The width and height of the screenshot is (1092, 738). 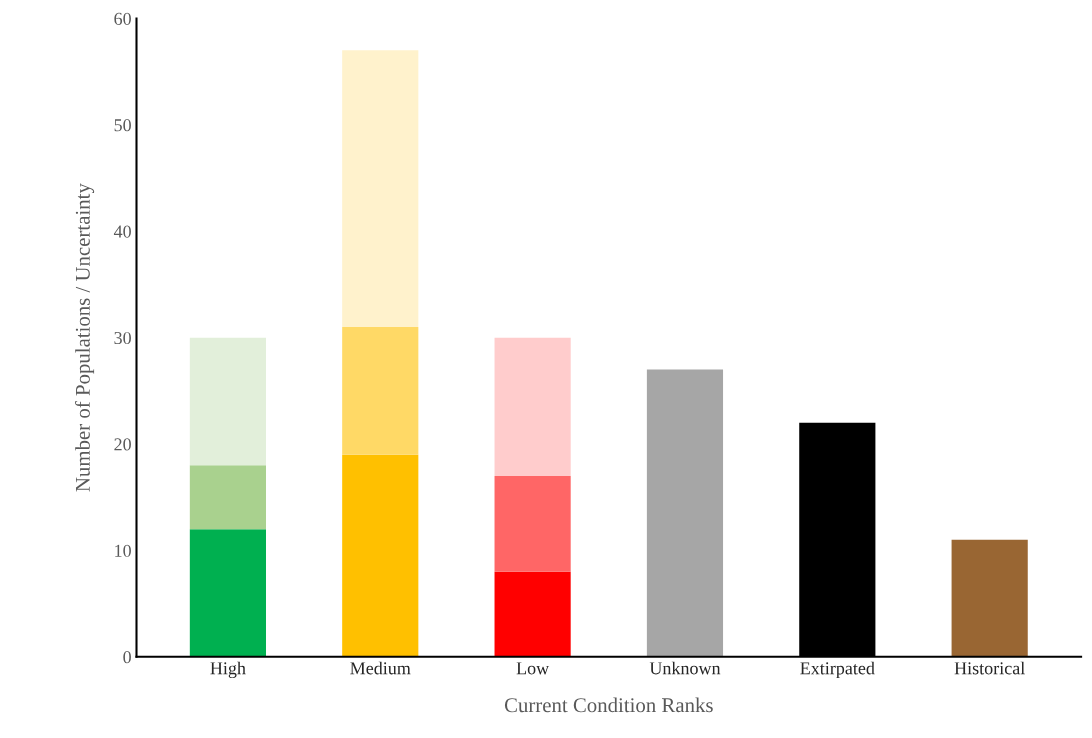 I want to click on y-tick-label: 30, so click(x=122, y=338).